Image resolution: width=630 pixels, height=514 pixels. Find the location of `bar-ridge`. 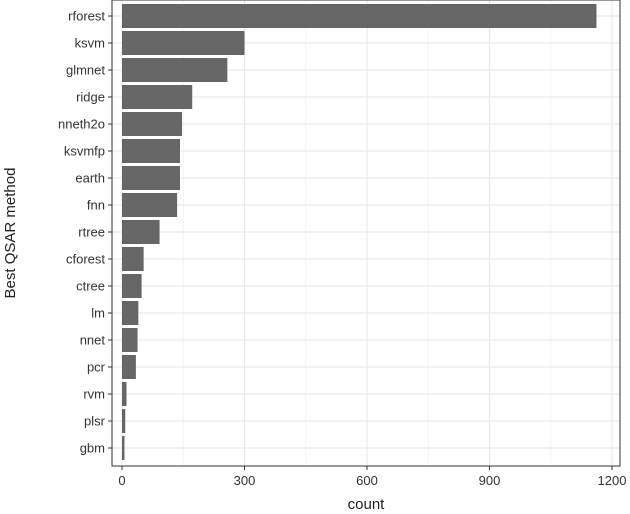

bar-ridge is located at coordinates (157, 97).